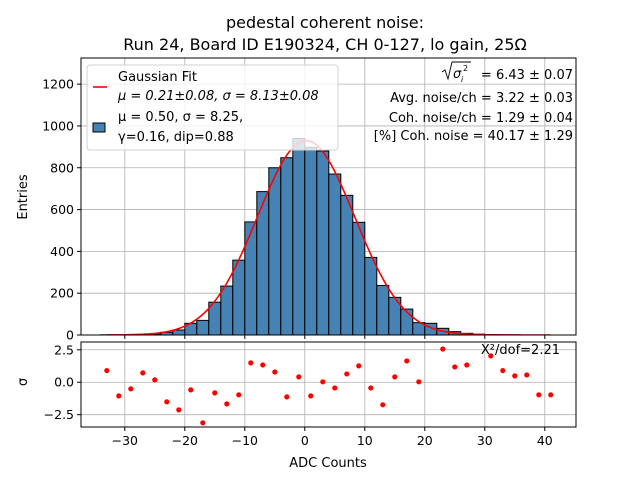  Describe the element at coordinates (23, 382) in the screenshot. I see `residual-y-label: σ` at that location.